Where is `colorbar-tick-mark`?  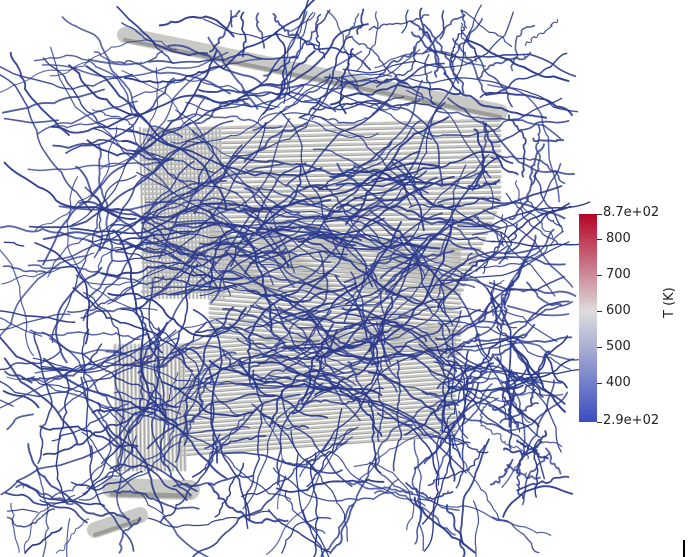 colorbar-tick-mark is located at coordinates (599, 240).